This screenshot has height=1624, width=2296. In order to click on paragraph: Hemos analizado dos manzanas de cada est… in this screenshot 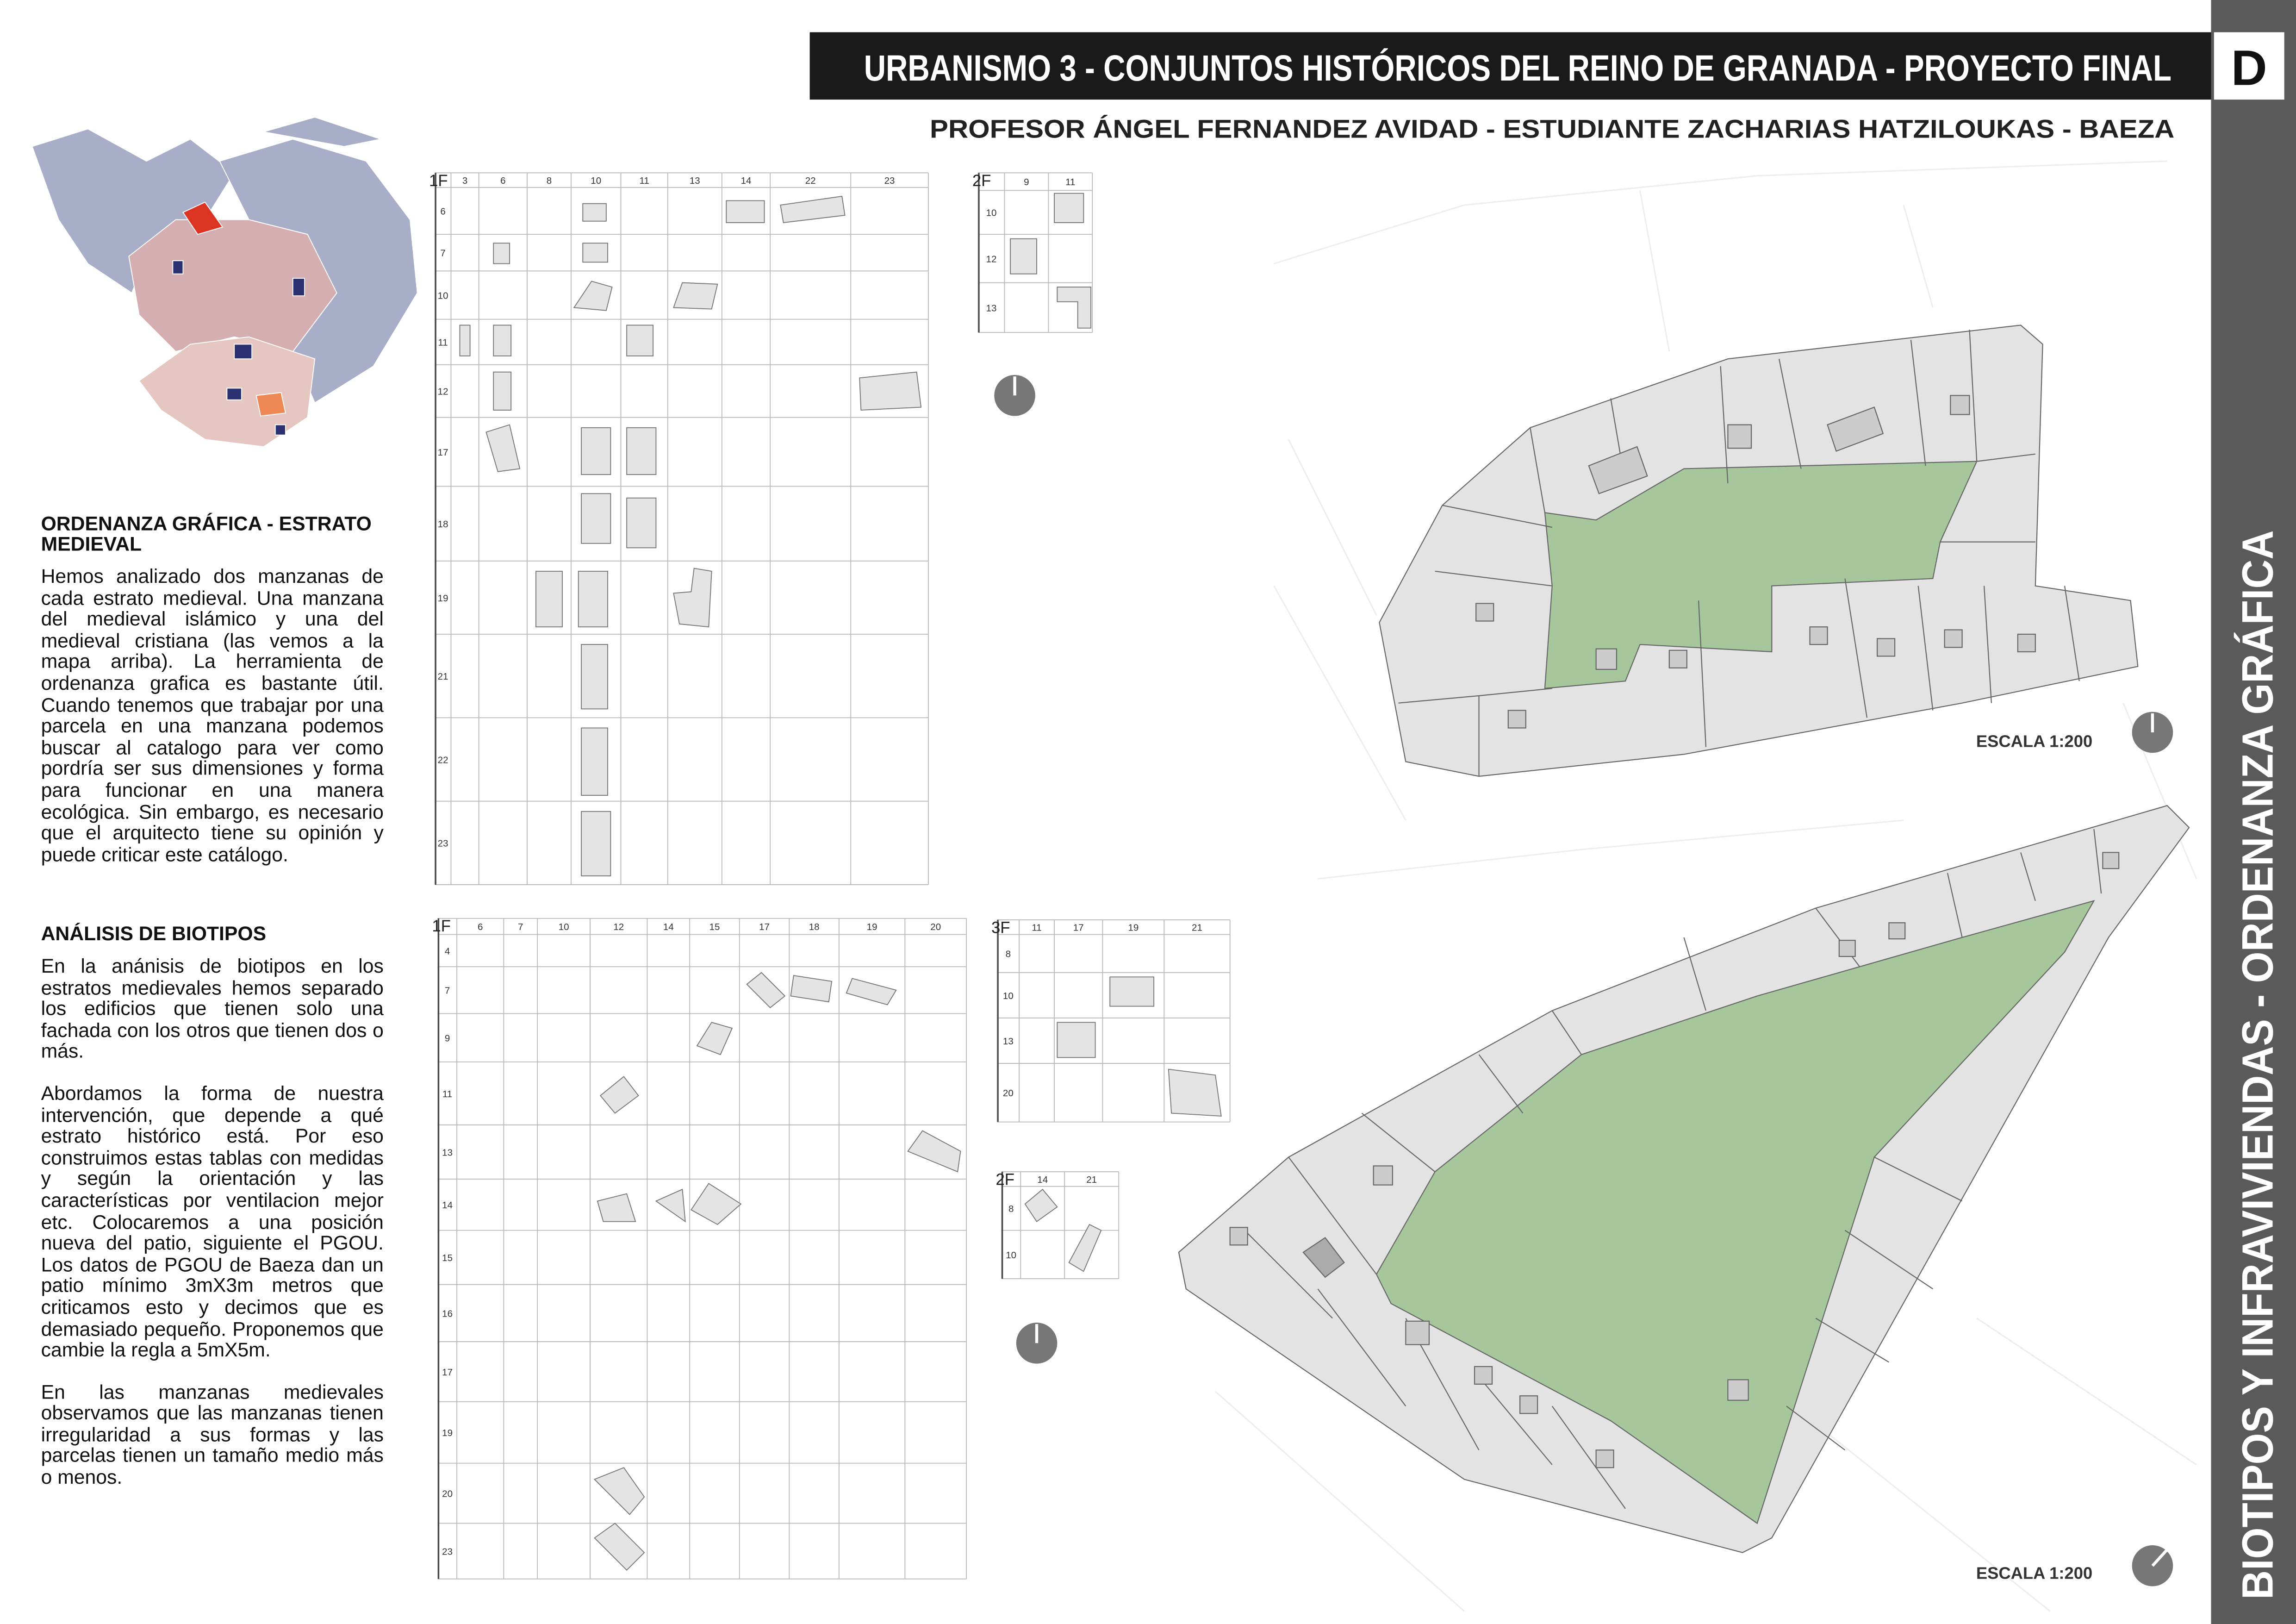, I will do `click(212, 715)`.